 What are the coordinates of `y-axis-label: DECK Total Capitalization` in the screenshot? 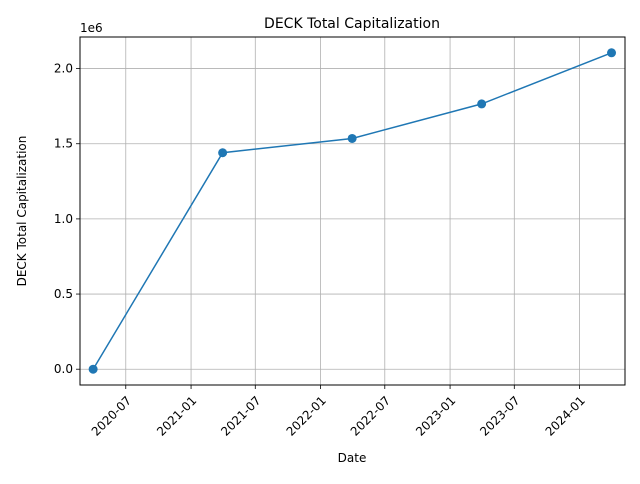 It's located at (22, 211).